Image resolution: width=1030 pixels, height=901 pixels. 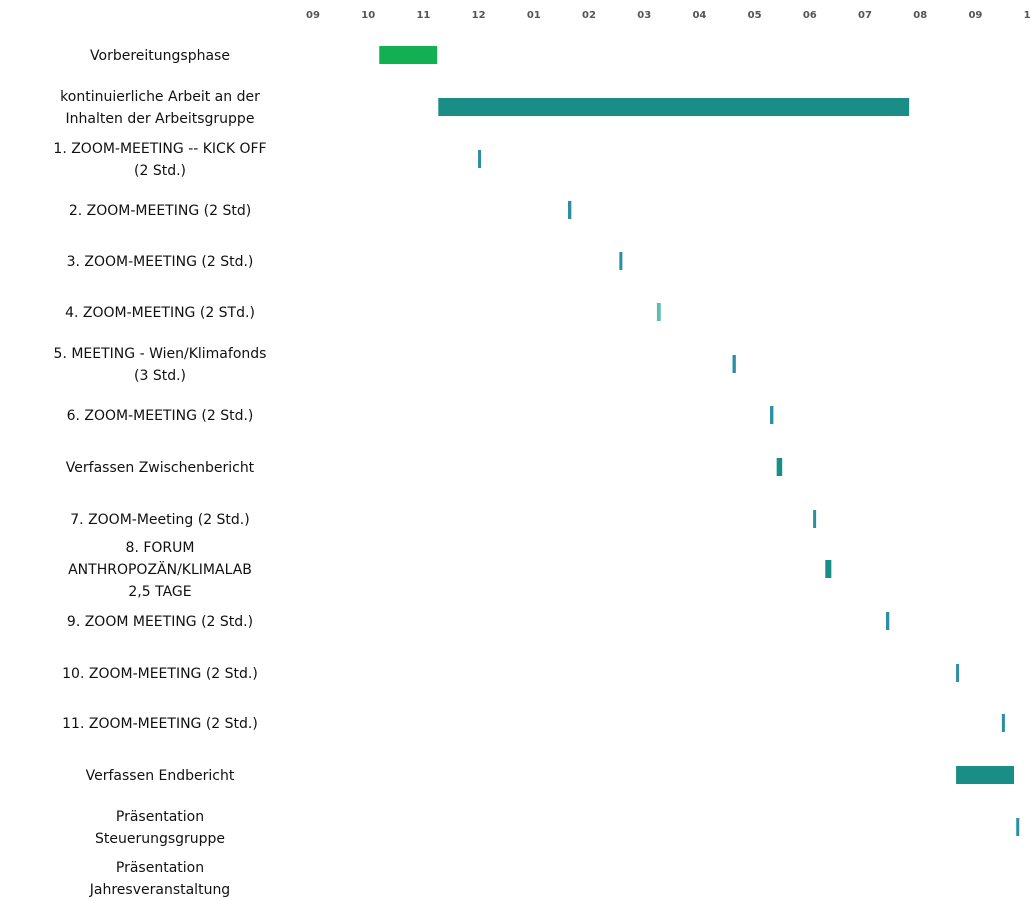 What do you see at coordinates (534, 15) in the screenshot?
I see `x-tick-label: 01` at bounding box center [534, 15].